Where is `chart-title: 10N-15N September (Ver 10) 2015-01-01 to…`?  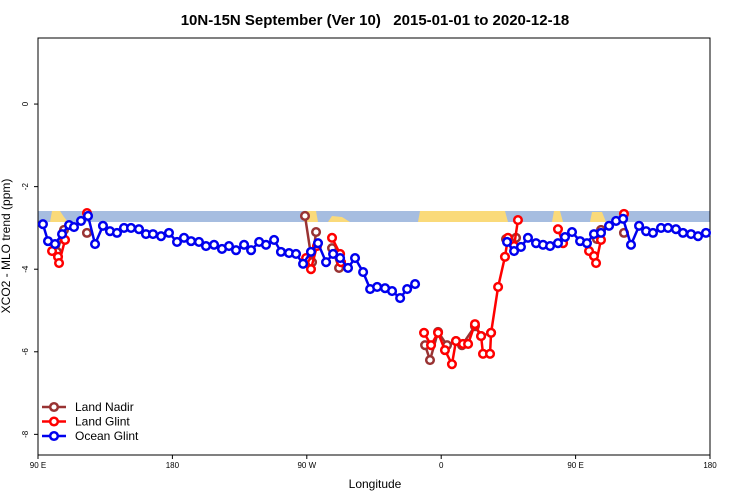 chart-title: 10N-15N September (Ver 10) 2015-01-01 to… is located at coordinates (375, 20).